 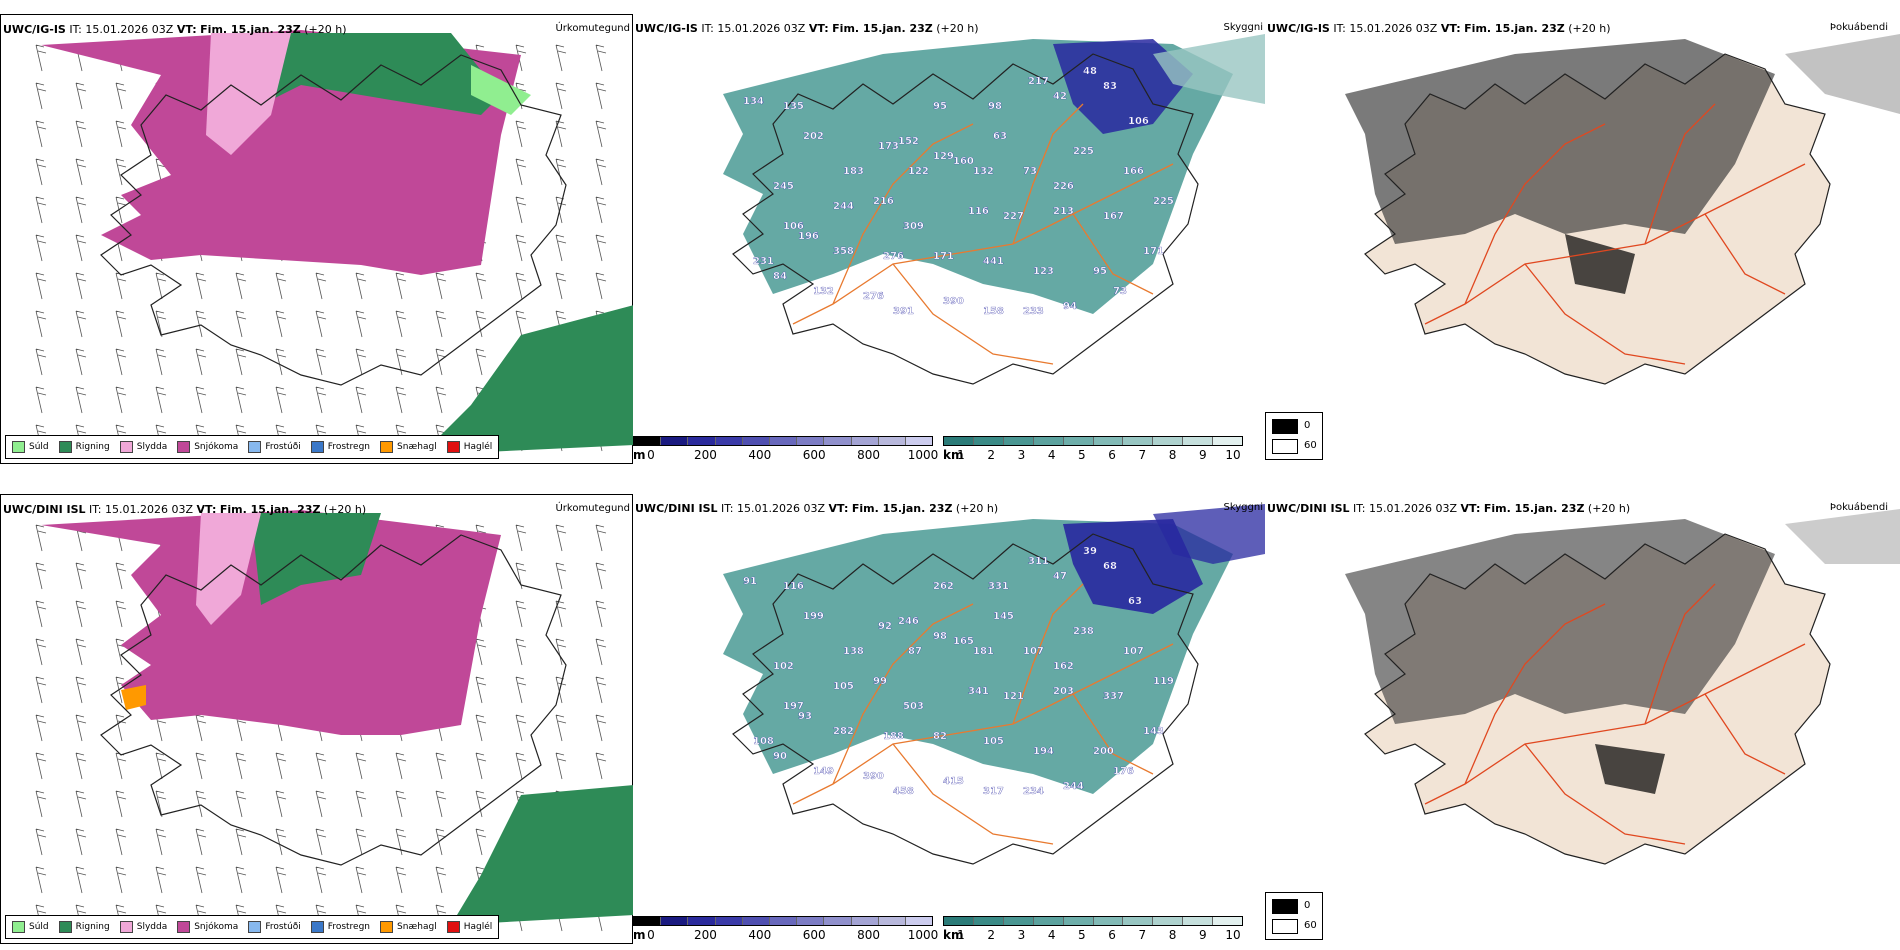 I want to click on visibility-plume, so click(x=1209, y=69).